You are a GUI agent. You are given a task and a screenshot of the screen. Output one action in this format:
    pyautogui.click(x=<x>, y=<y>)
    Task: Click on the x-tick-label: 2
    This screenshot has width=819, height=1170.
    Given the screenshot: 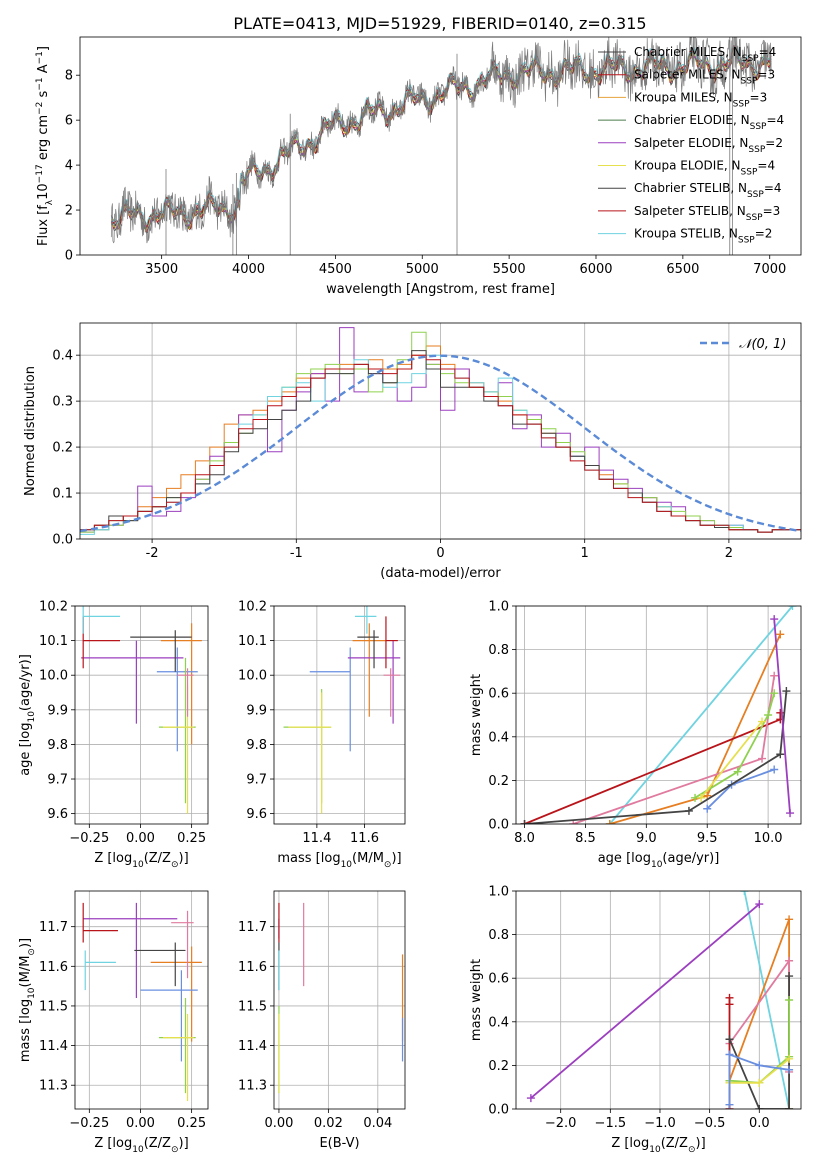 What is the action you would take?
    pyautogui.click(x=729, y=553)
    